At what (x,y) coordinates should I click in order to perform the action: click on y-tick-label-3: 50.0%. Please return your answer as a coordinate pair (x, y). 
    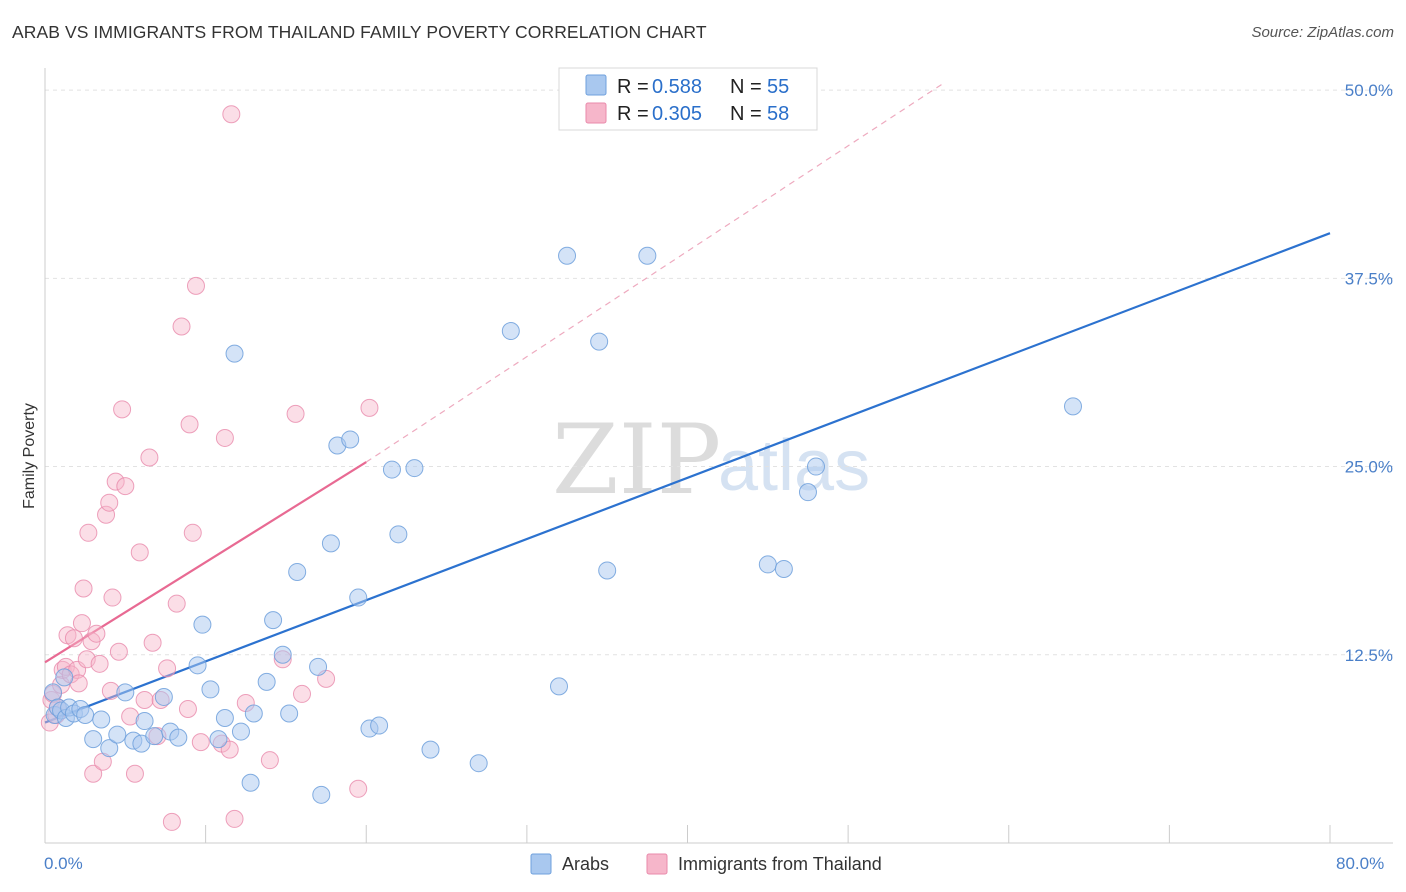
    Looking at the image, I should click on (1369, 90).